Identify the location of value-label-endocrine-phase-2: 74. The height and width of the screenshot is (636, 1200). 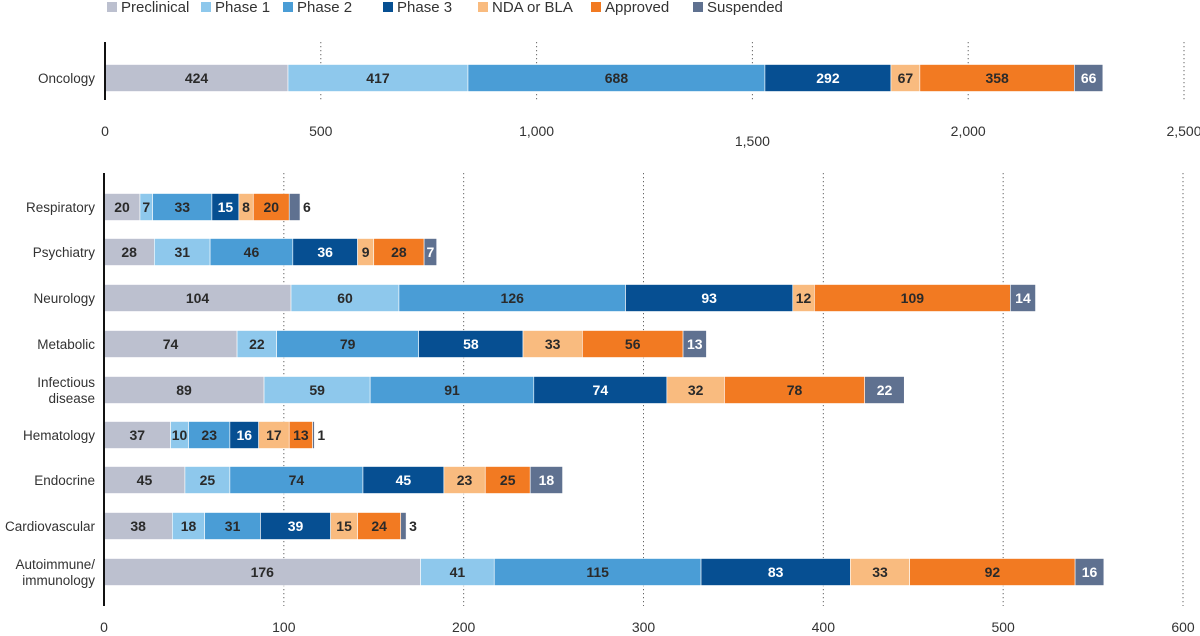
(297, 480).